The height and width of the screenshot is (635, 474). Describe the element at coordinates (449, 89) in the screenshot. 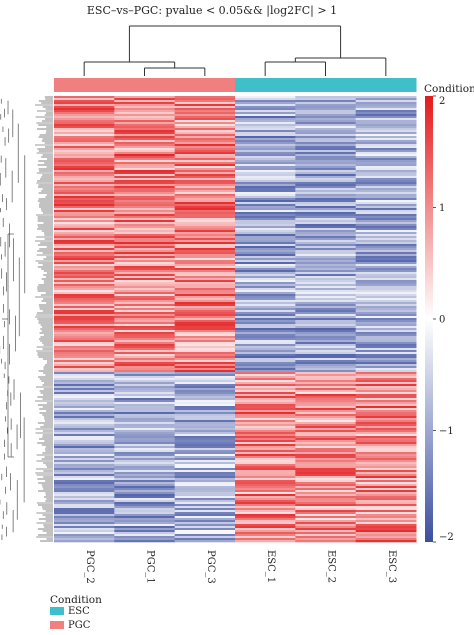

I see `colorbar-title: Condition` at that location.